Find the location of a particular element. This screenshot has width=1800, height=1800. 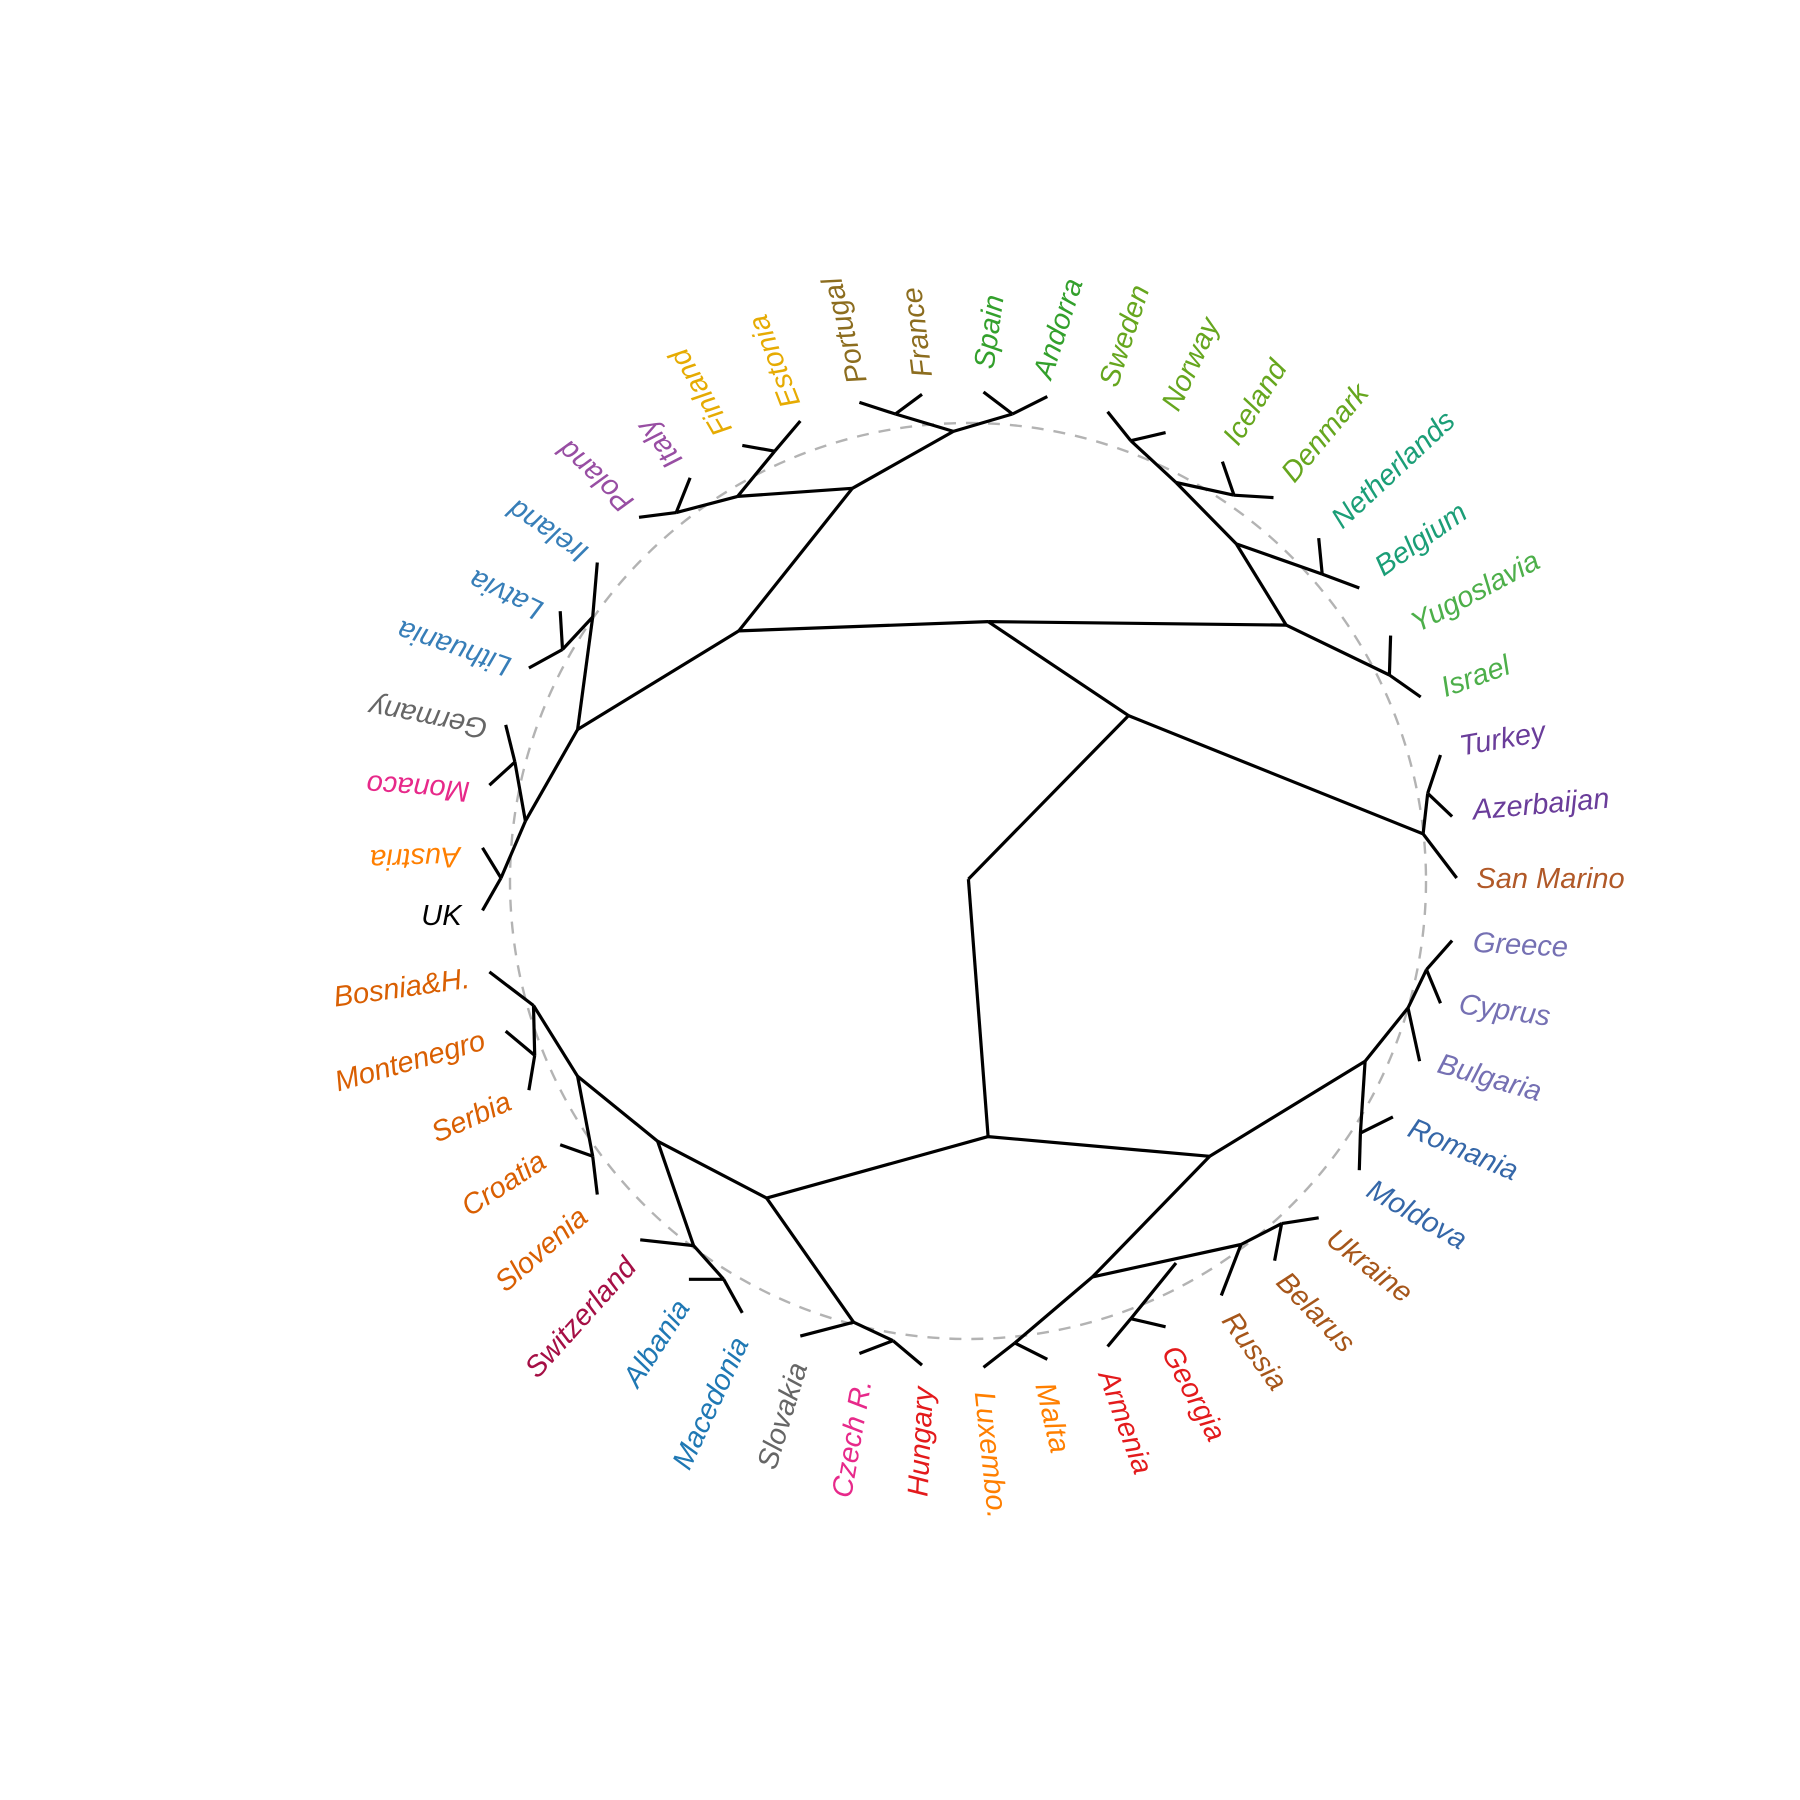

leaf-label: Georgia is located at coordinates (1193, 1394).